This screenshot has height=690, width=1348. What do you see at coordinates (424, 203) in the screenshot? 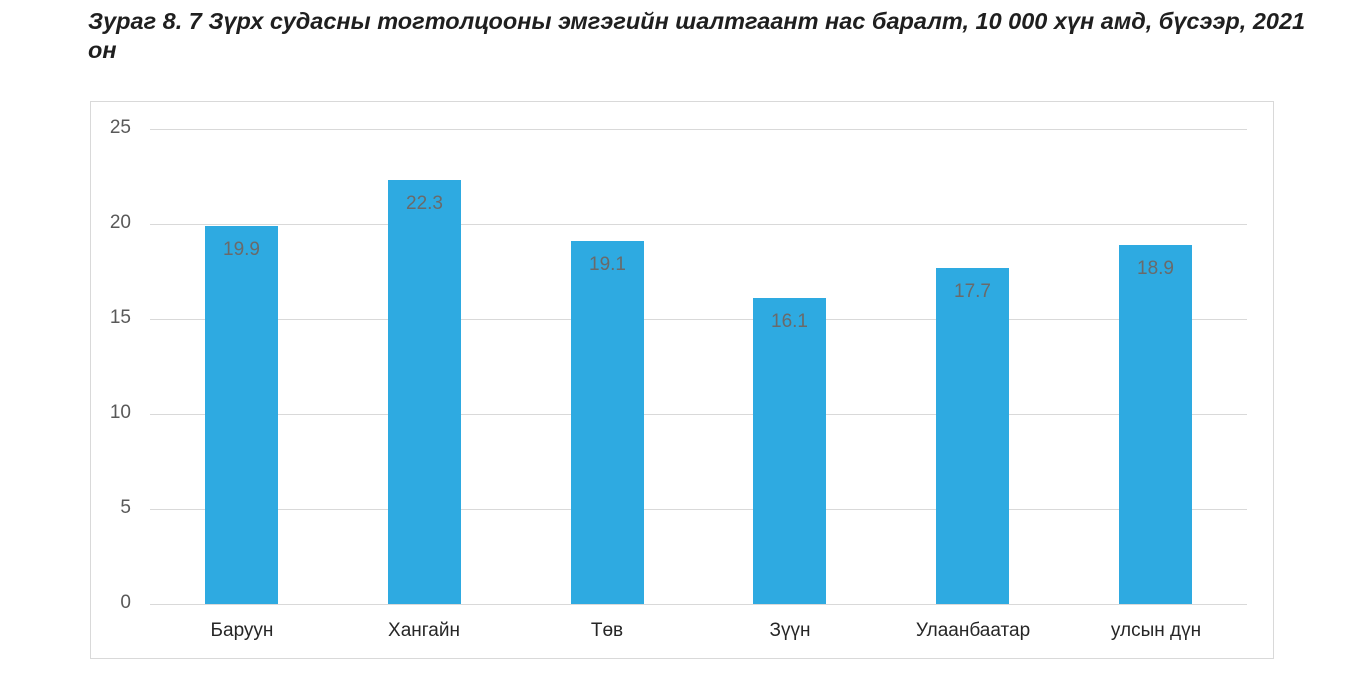
I see `data-label: 22.3` at bounding box center [424, 203].